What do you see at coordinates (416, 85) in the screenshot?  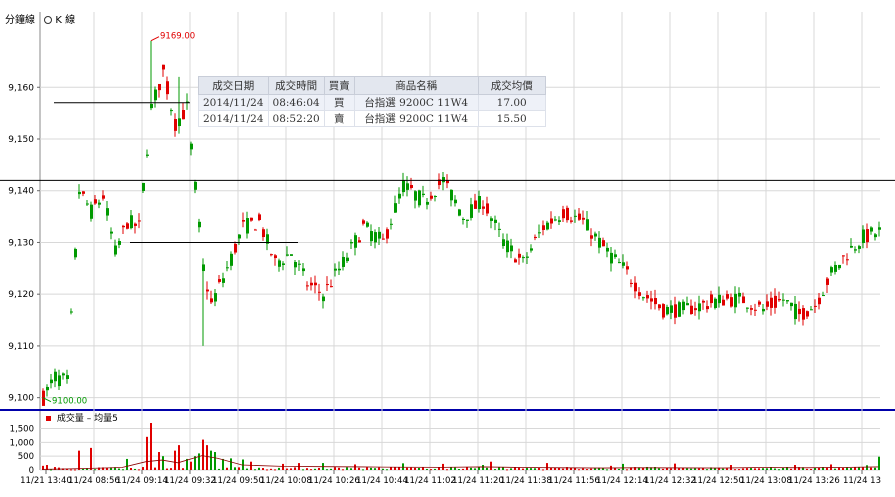 I see `col-product: 商品名稱` at bounding box center [416, 85].